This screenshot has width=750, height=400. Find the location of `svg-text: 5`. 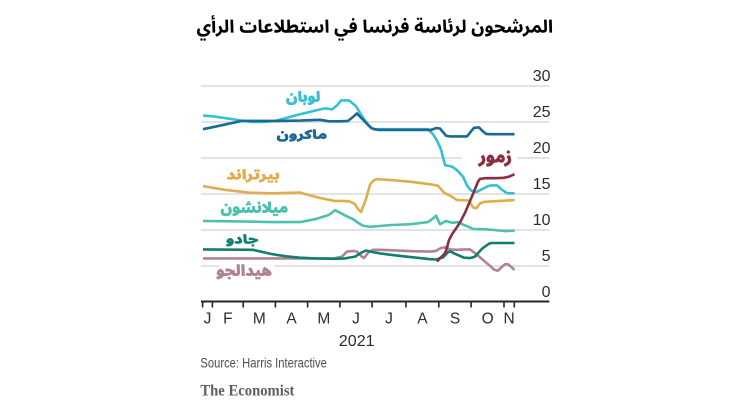

svg-text: 5 is located at coordinates (546, 256).